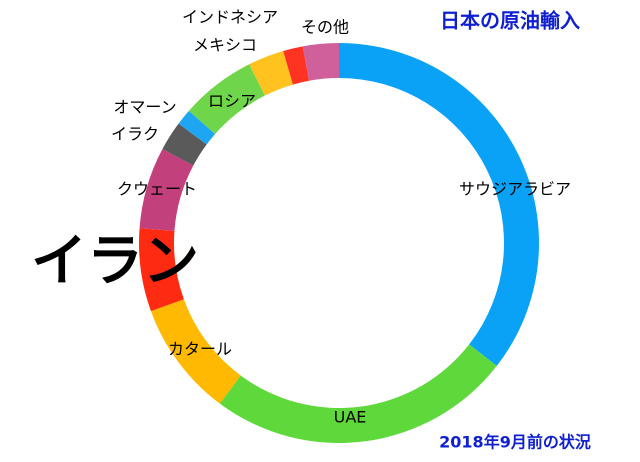 Image resolution: width=640 pixels, height=462 pixels. I want to click on slice-label: ロシア, so click(232, 101).